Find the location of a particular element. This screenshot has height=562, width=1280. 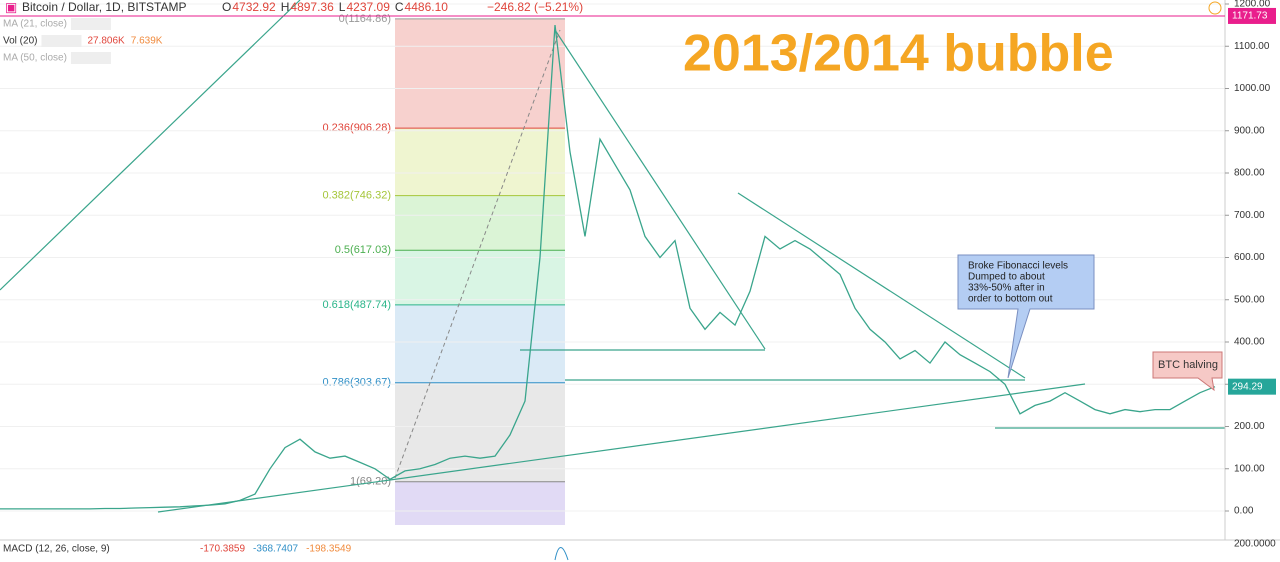

macd-value: -170.3859 is located at coordinates (222, 549).